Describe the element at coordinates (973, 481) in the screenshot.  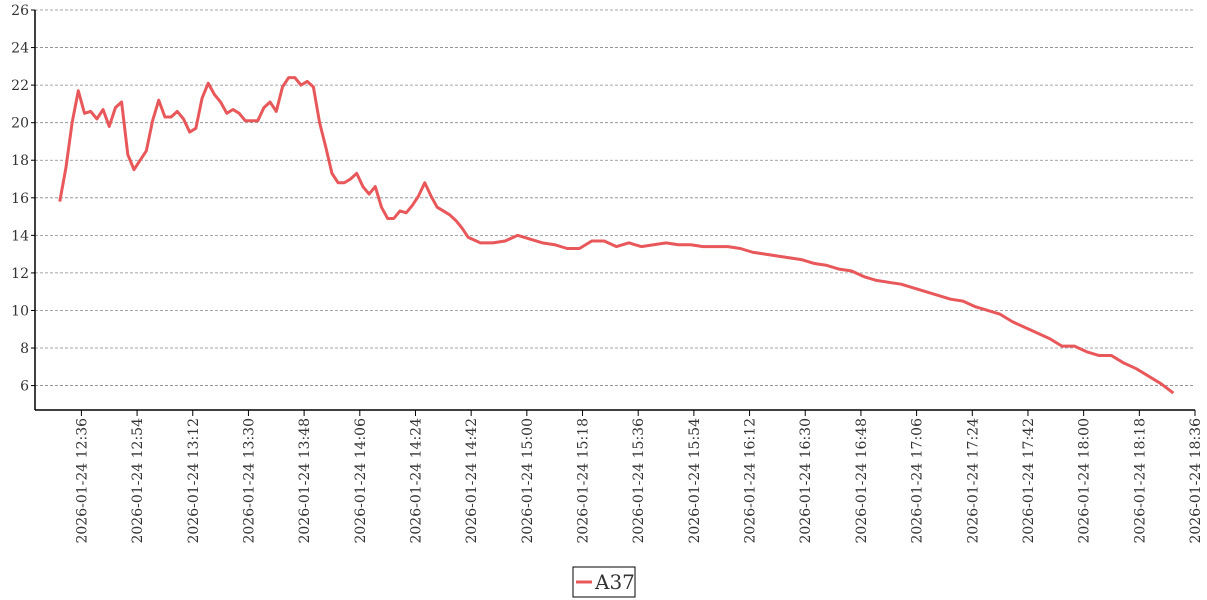
I see `x-tick-label: 2026-01-24 17:24` at that location.